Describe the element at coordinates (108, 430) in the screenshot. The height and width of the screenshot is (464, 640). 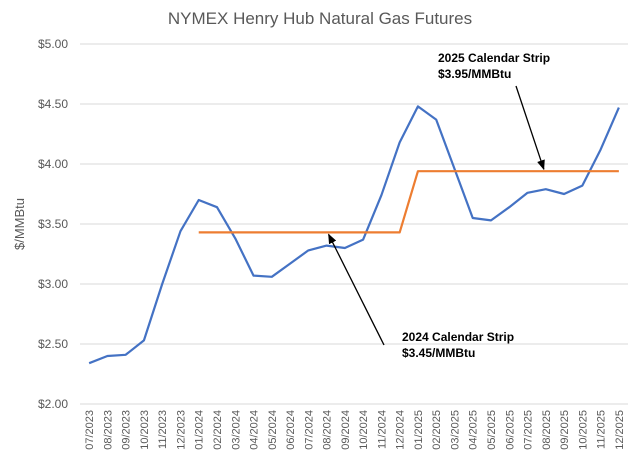
I see `x-tick-label: 08/2023` at that location.